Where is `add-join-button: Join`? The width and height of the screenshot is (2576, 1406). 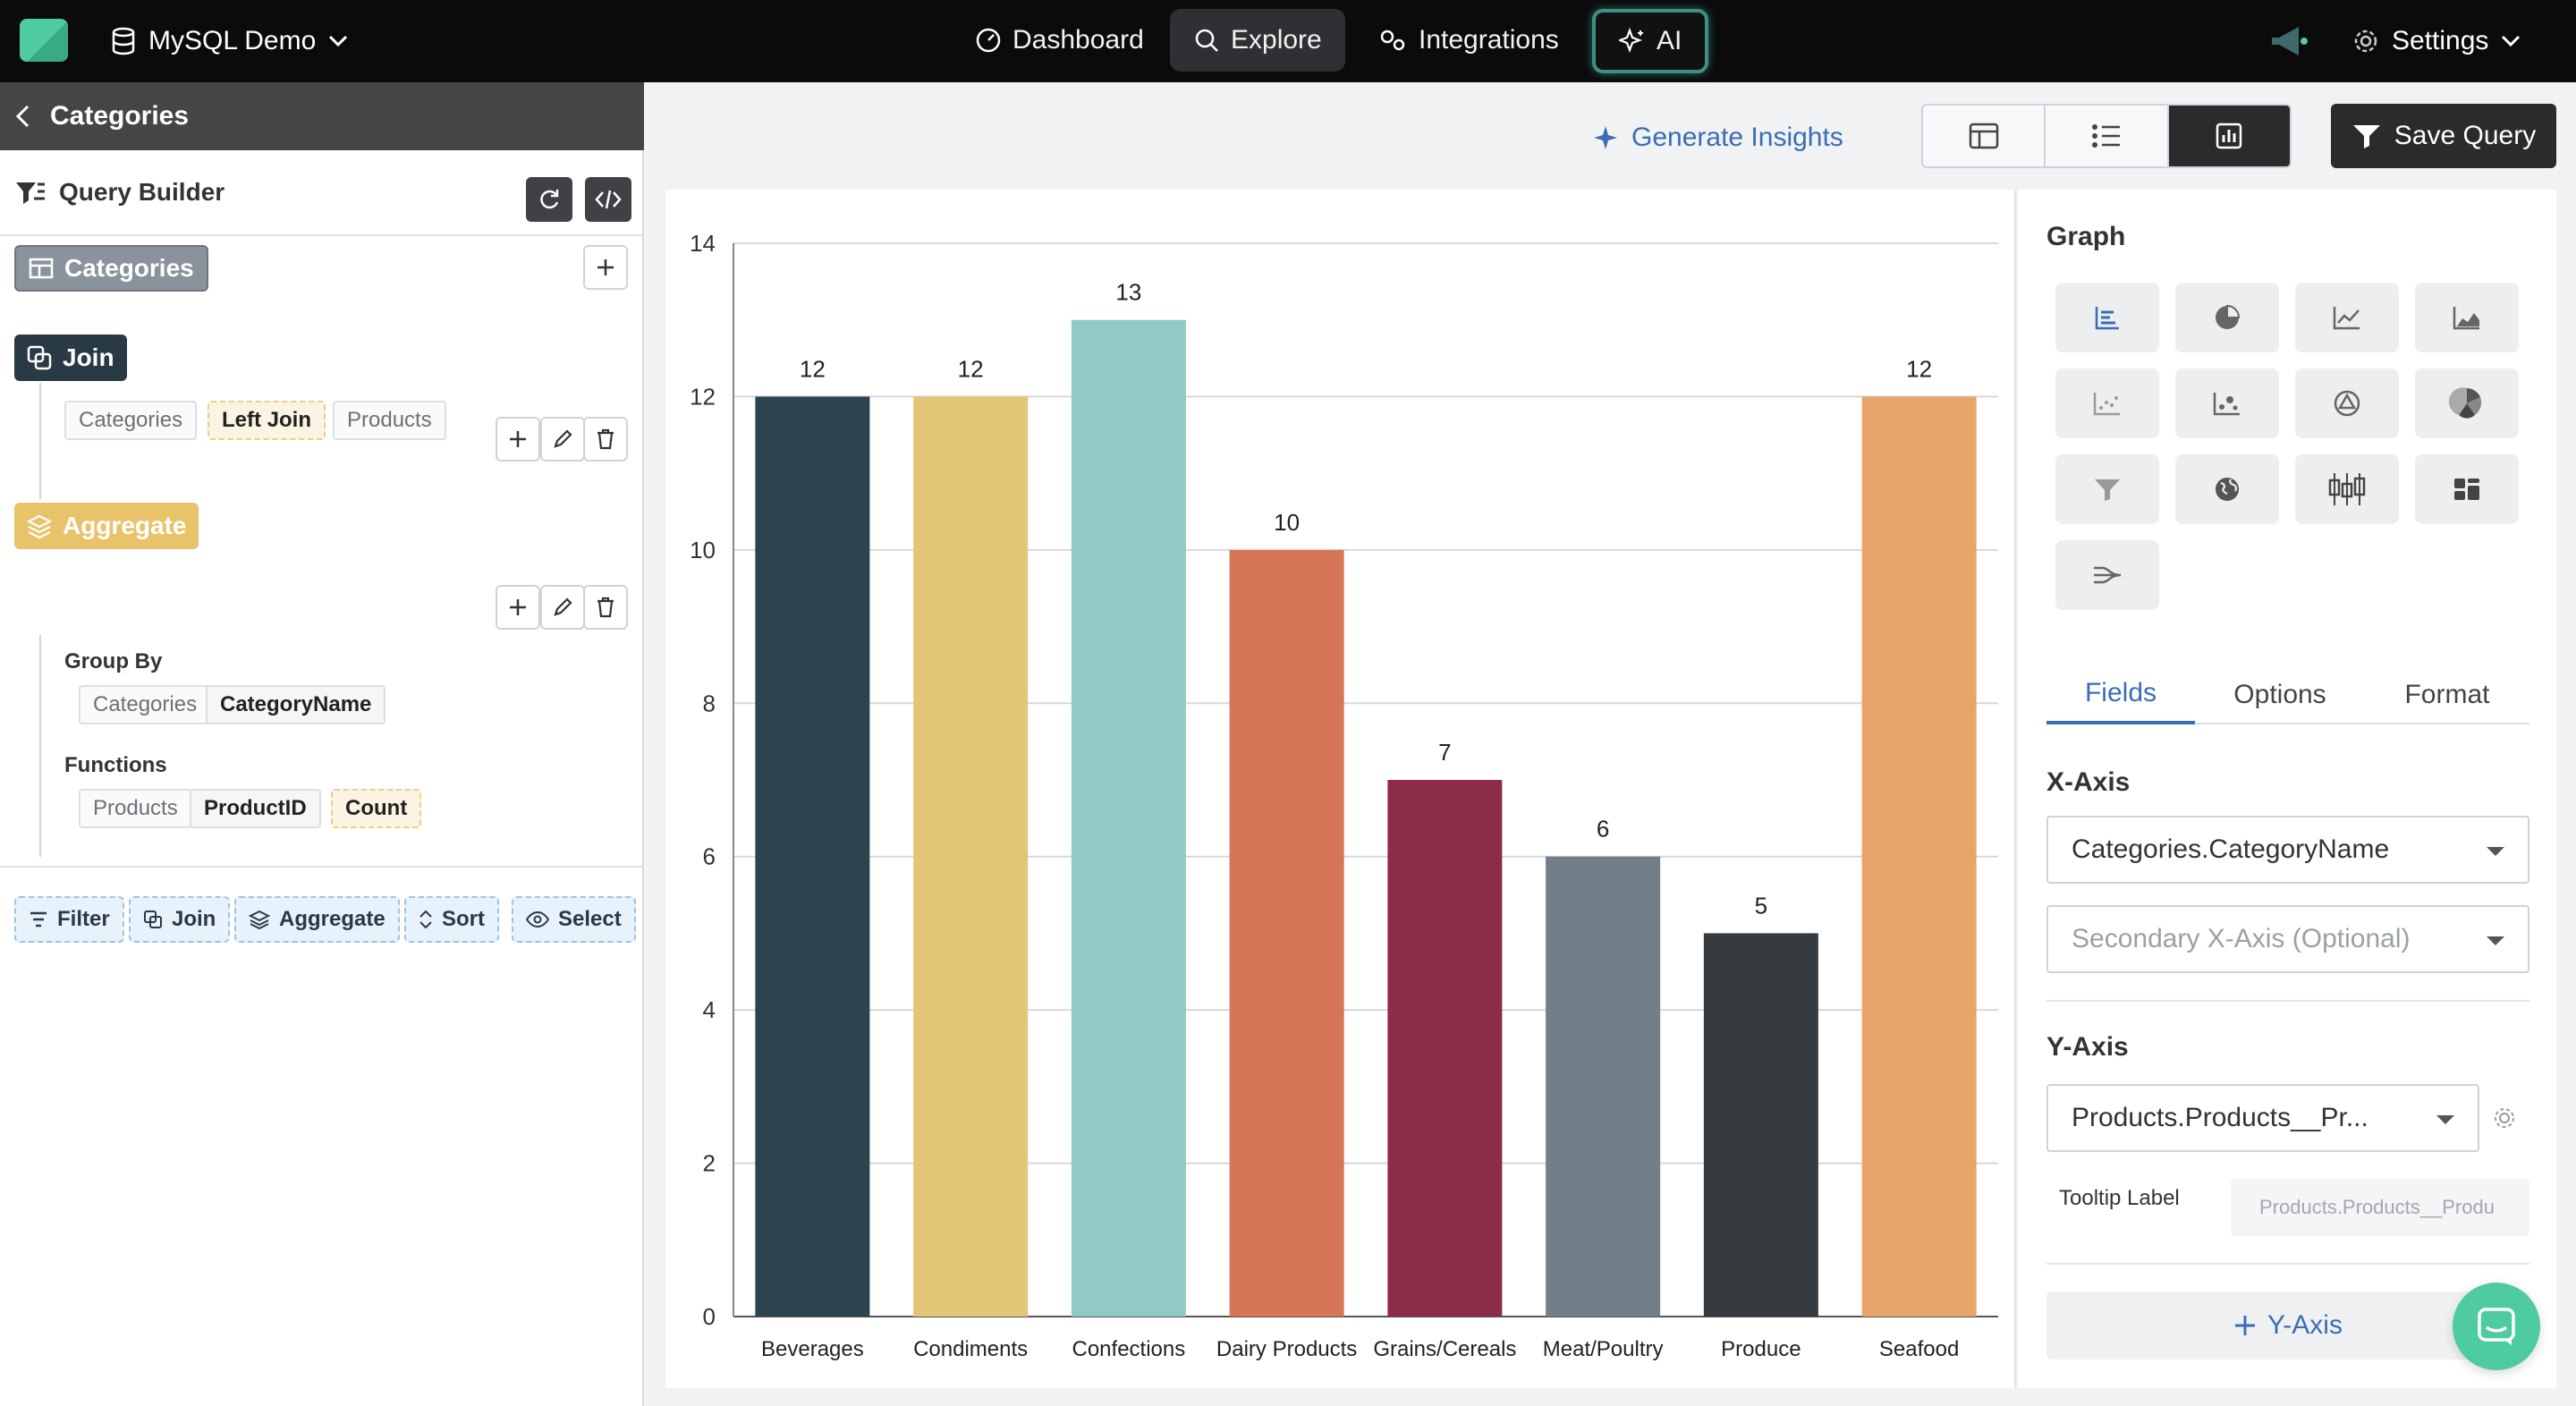
add-join-button: Join is located at coordinates (180, 919).